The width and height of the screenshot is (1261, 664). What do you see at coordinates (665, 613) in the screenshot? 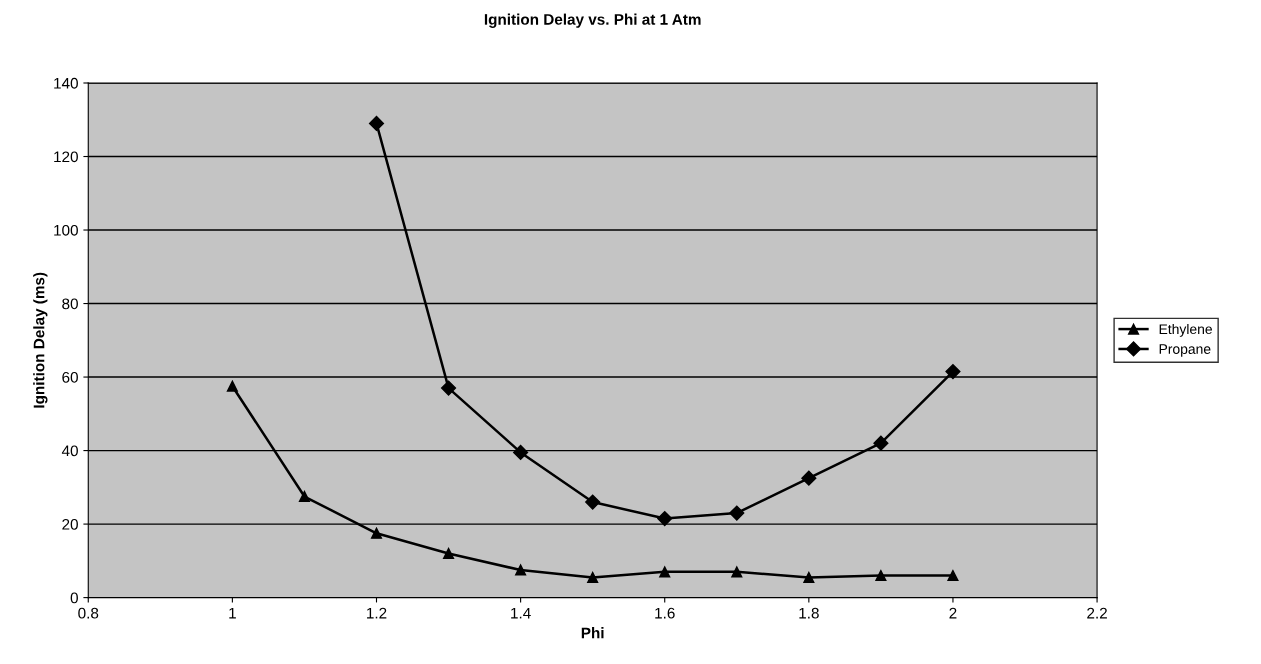
I see `x-tick-label: 1.6` at bounding box center [665, 613].